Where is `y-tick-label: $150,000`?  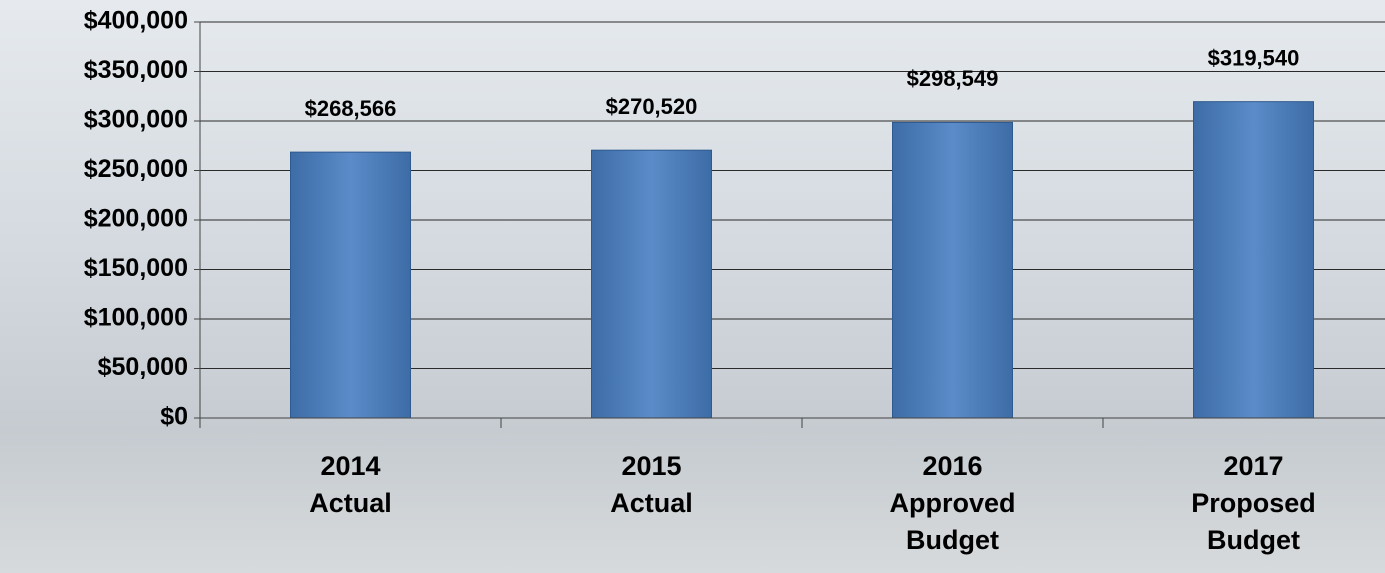 y-tick-label: $150,000 is located at coordinates (136, 268).